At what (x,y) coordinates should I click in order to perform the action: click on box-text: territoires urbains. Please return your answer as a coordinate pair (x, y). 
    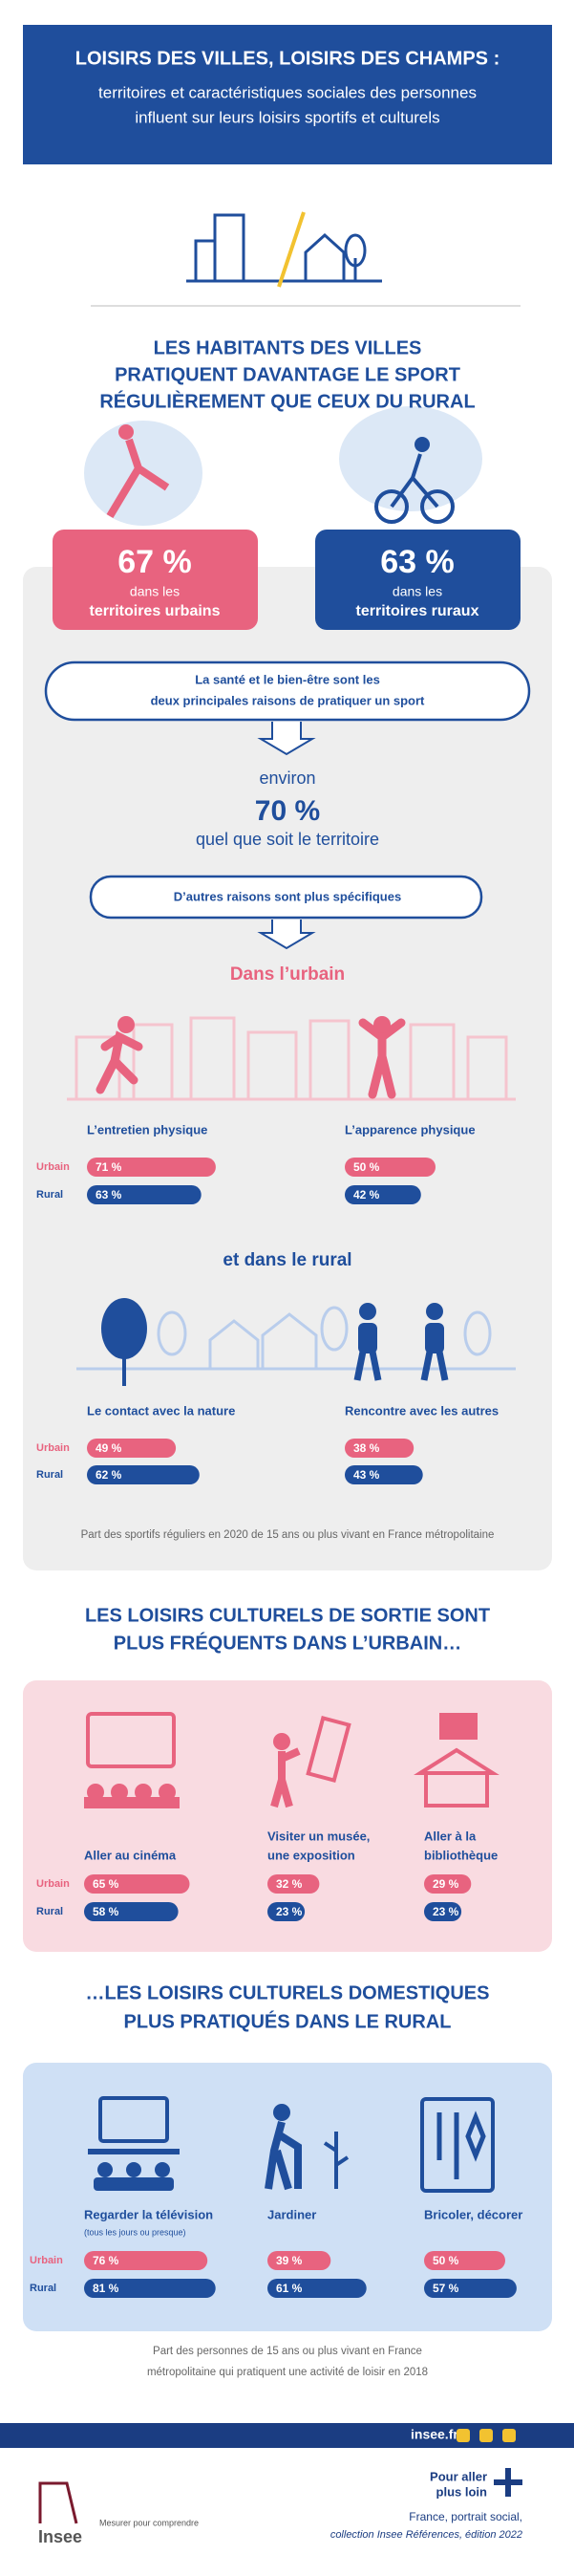
    Looking at the image, I should click on (155, 611).